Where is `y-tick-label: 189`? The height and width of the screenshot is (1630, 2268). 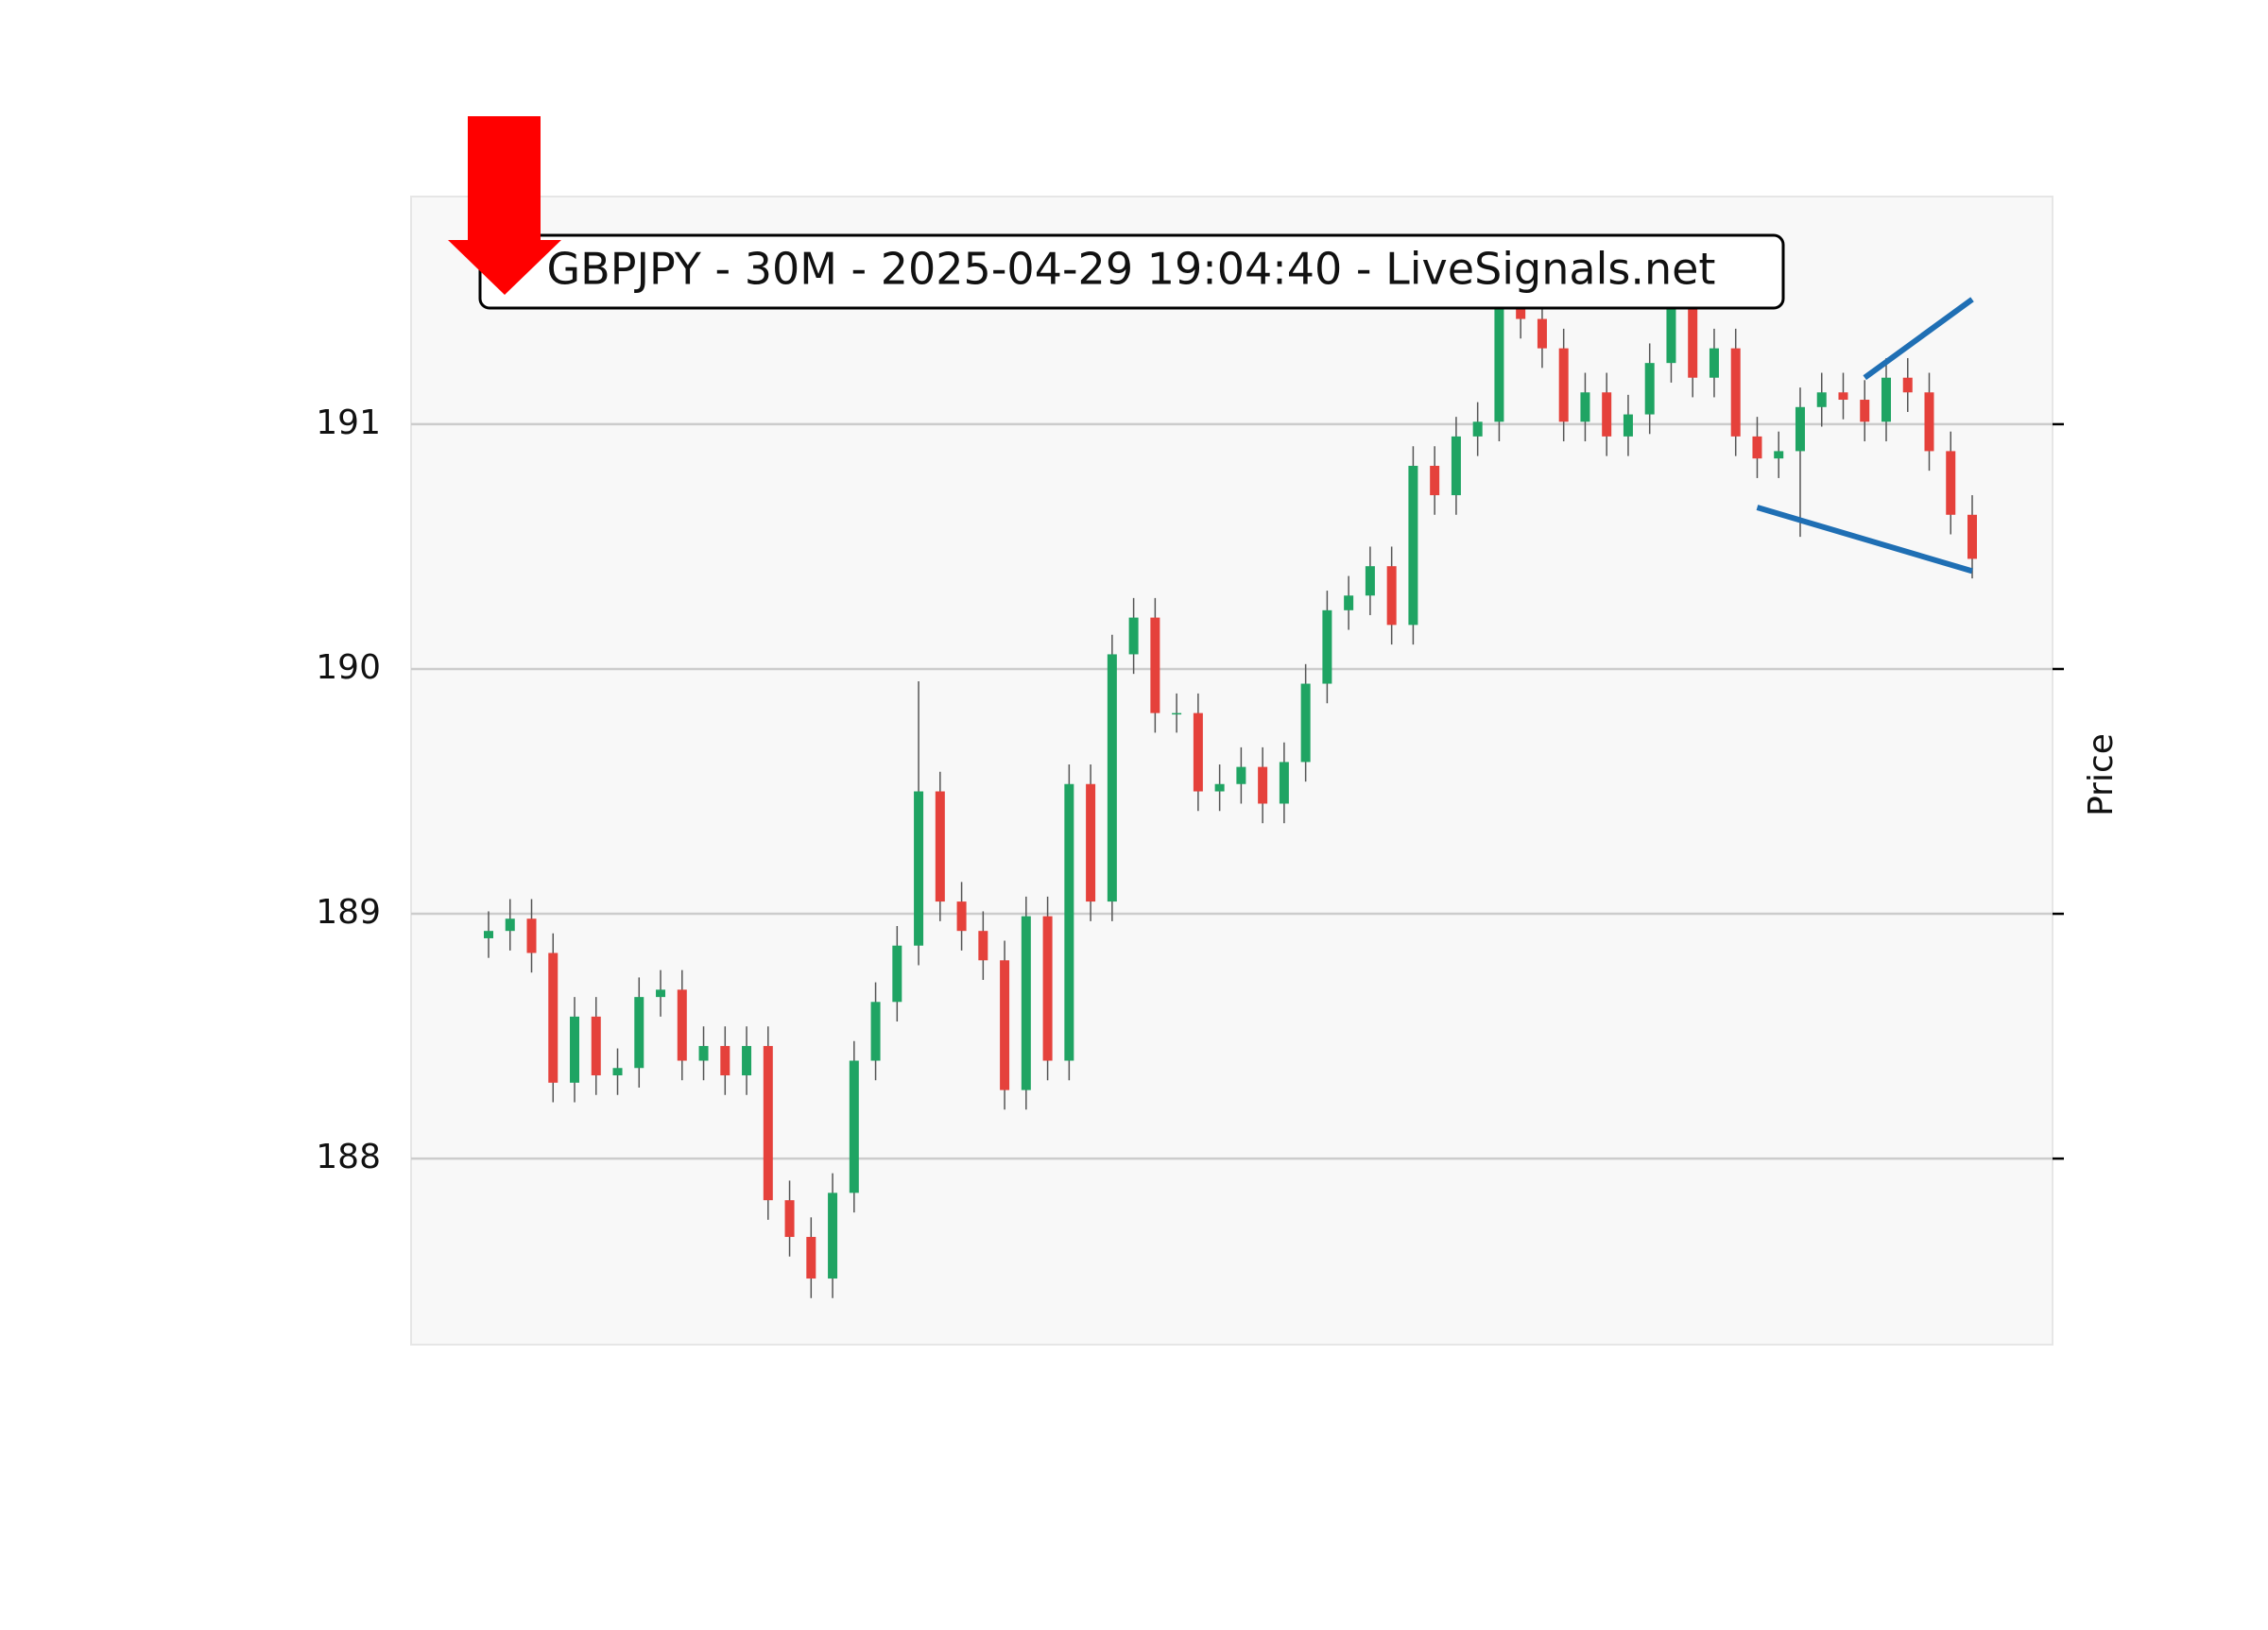
y-tick-label: 189 is located at coordinates (348, 913).